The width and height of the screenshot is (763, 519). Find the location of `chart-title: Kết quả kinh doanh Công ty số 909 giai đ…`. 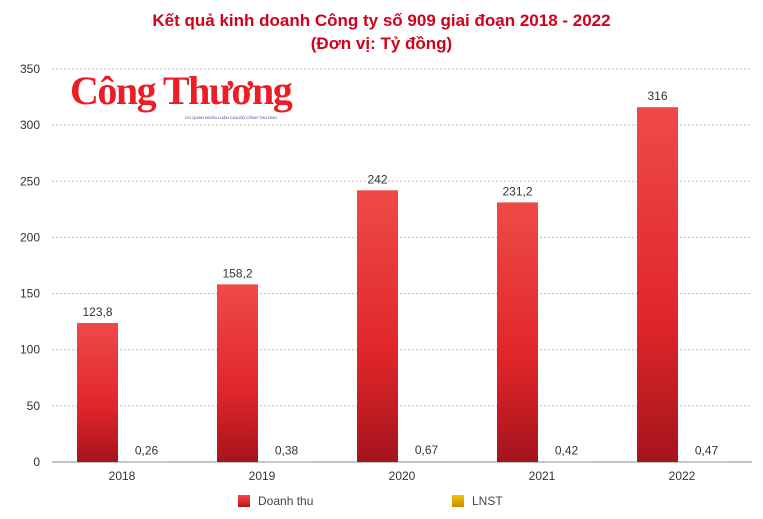

chart-title: Kết quả kinh doanh Công ty số 909 giai đ… is located at coordinates (381, 20).